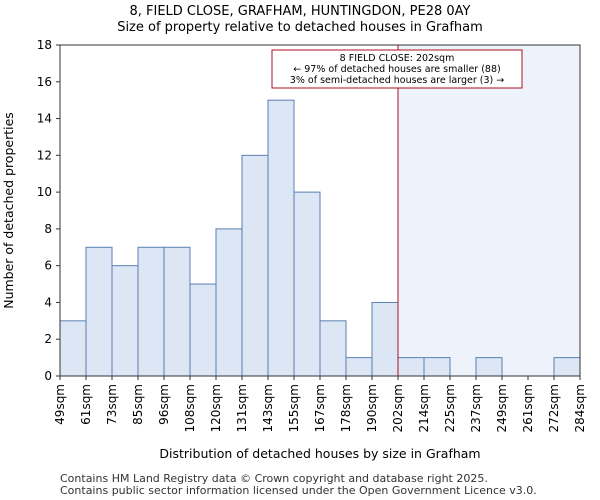  What do you see at coordinates (294, 408) in the screenshot?
I see `x-tick-label: 155sqm` at bounding box center [294, 408].